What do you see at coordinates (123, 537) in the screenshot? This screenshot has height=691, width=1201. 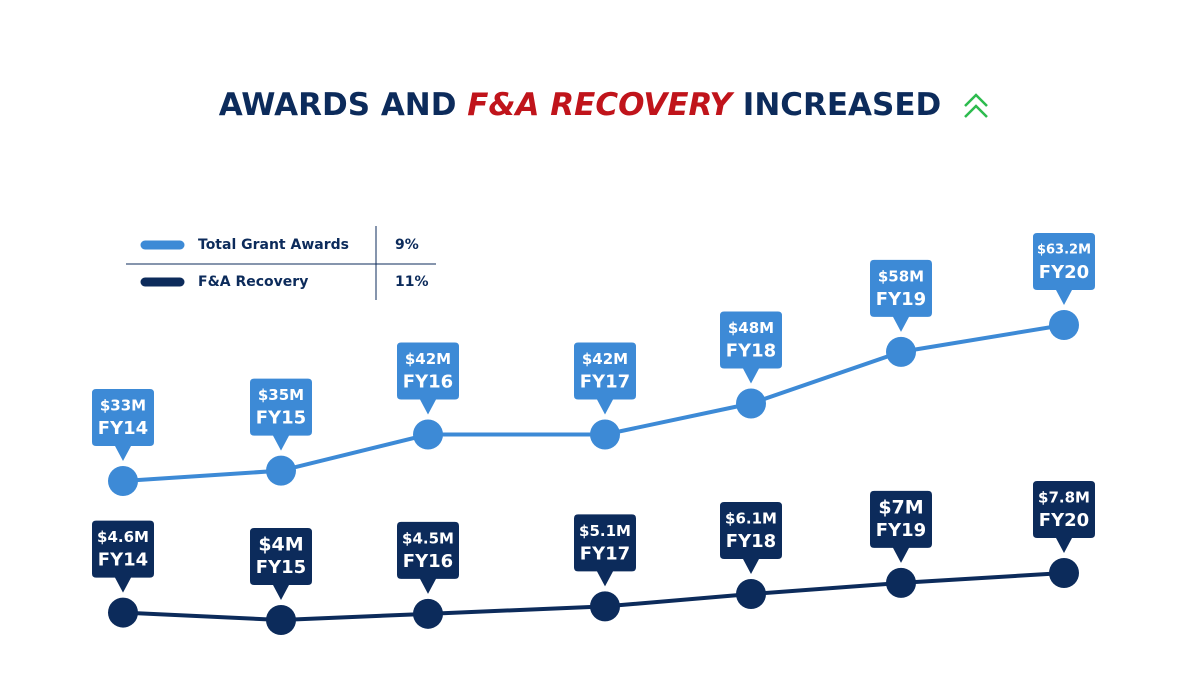 I see `data-label: $4.6M` at bounding box center [123, 537].